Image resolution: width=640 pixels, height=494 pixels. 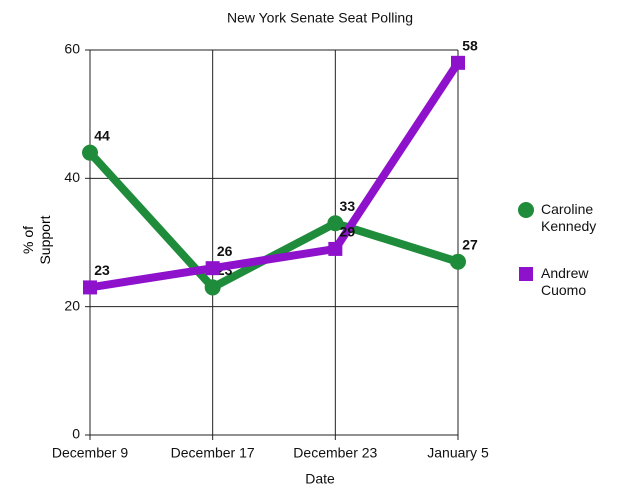 What do you see at coordinates (102, 270) in the screenshot?
I see `data-label: 23` at bounding box center [102, 270].